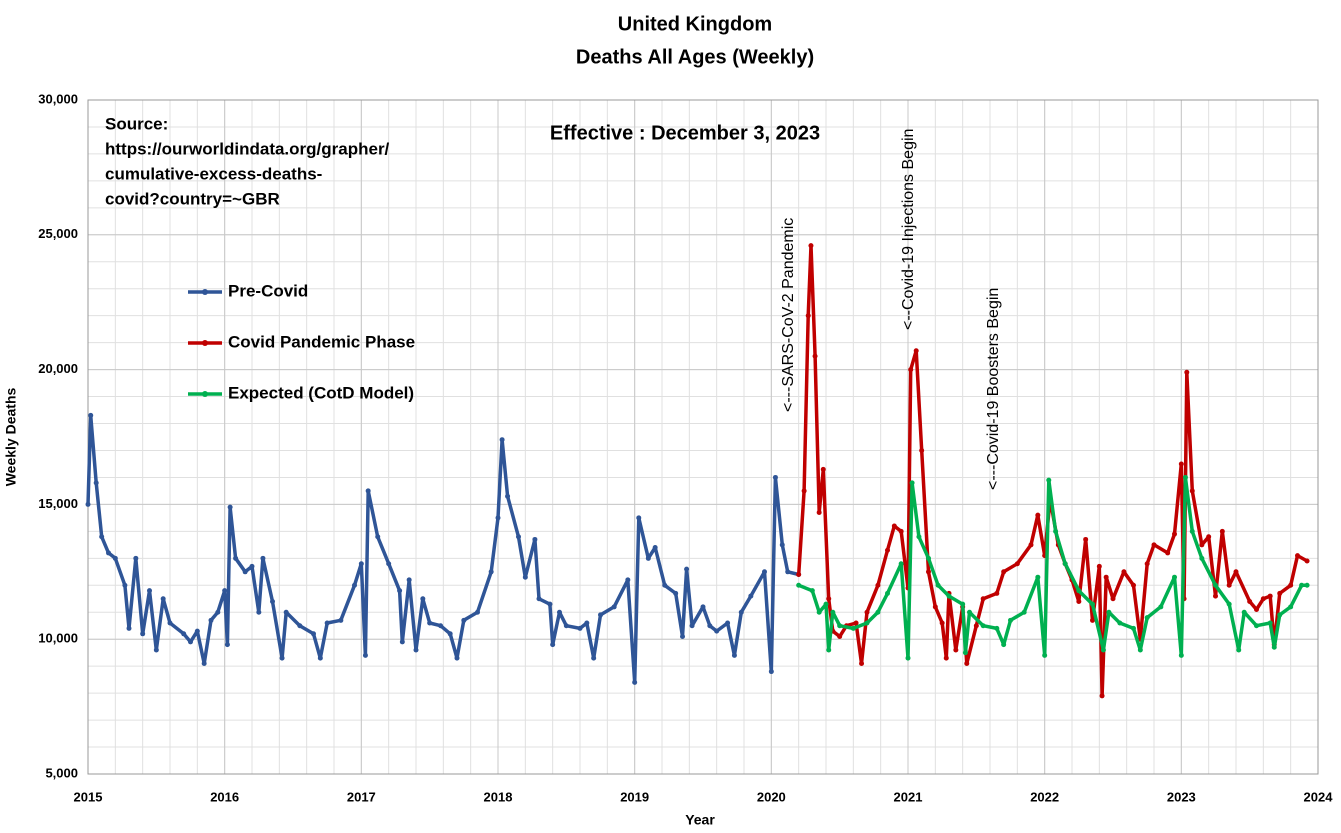  I want to click on x-tick-label: 2023, so click(1181, 796).